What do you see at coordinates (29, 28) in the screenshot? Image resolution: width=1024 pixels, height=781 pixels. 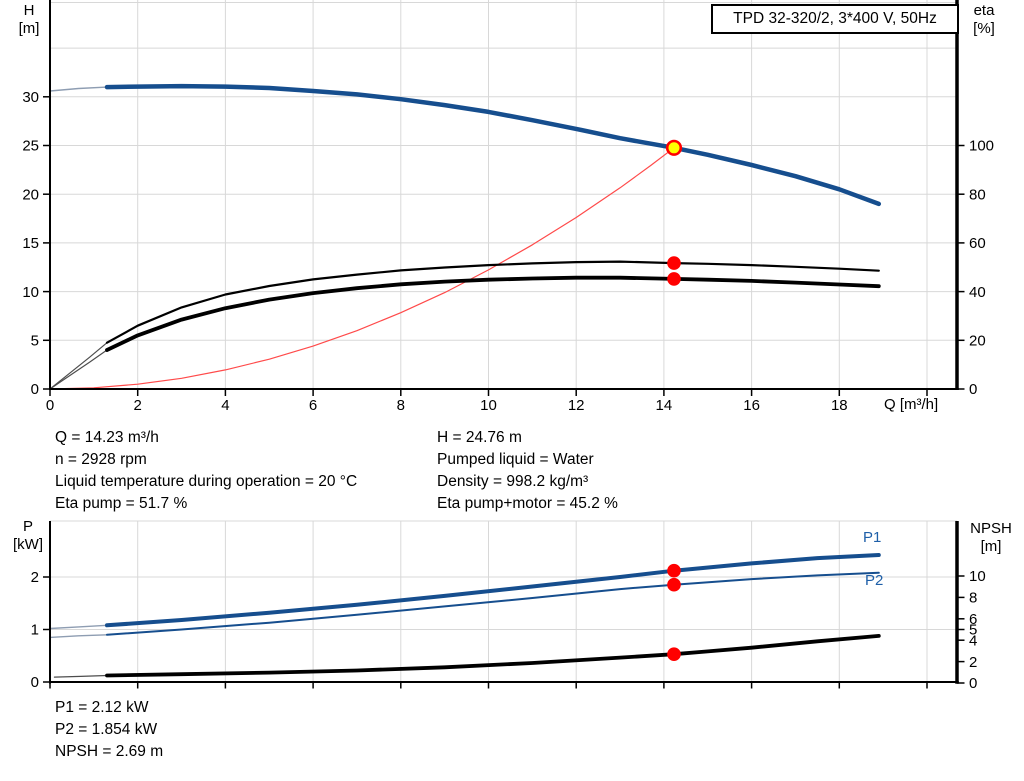 I see `h-axis-unit: [m]` at bounding box center [29, 28].